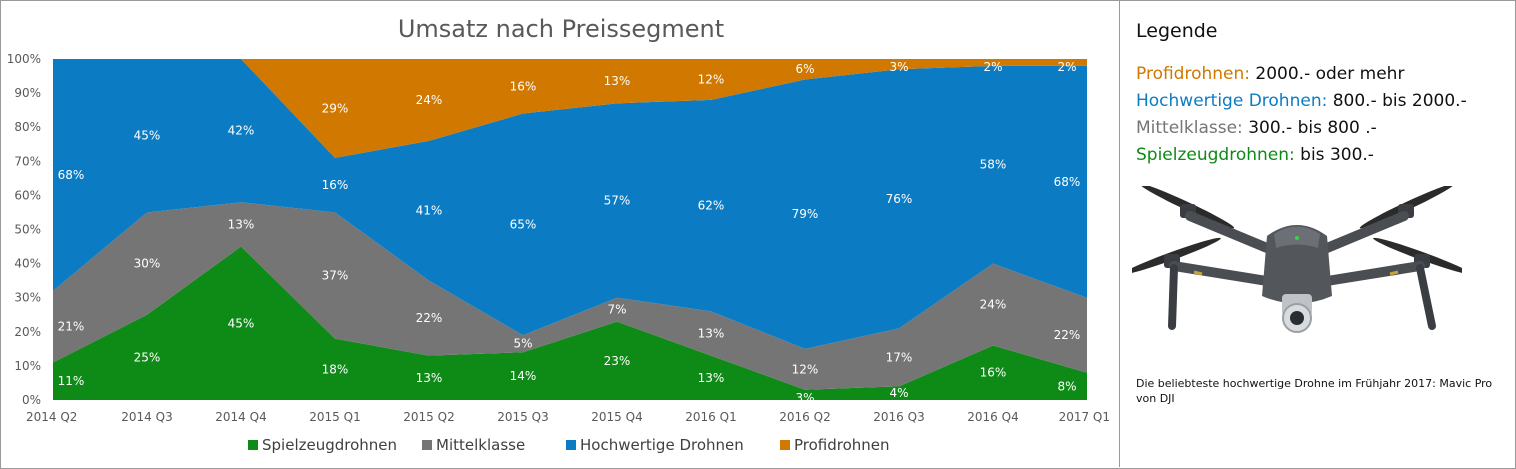 This screenshot has height=469, width=1516. I want to click on legend-item-range: bis 300.-, so click(1334, 155).